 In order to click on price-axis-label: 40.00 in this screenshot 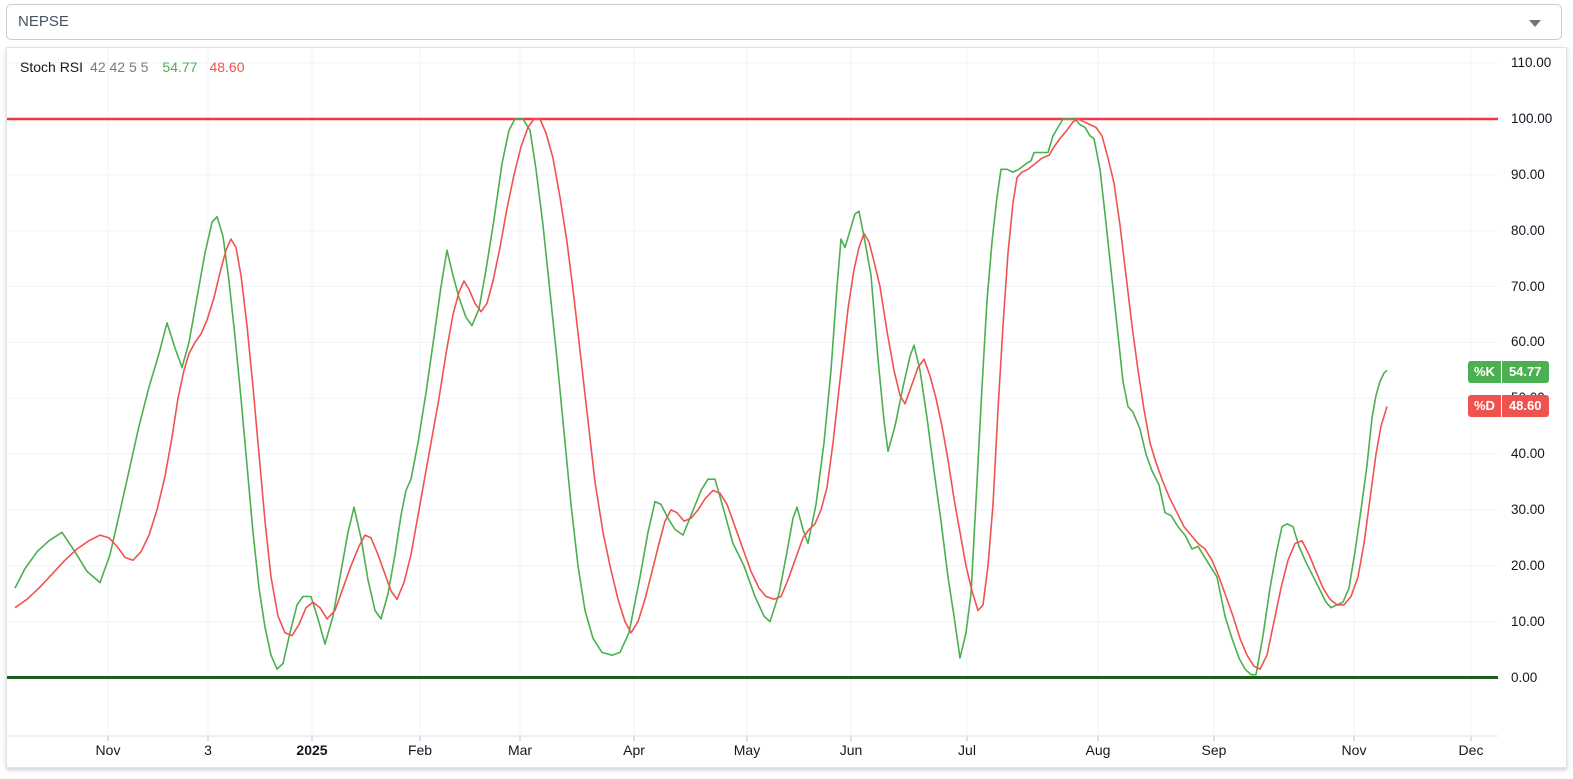, I will do `click(1528, 454)`.